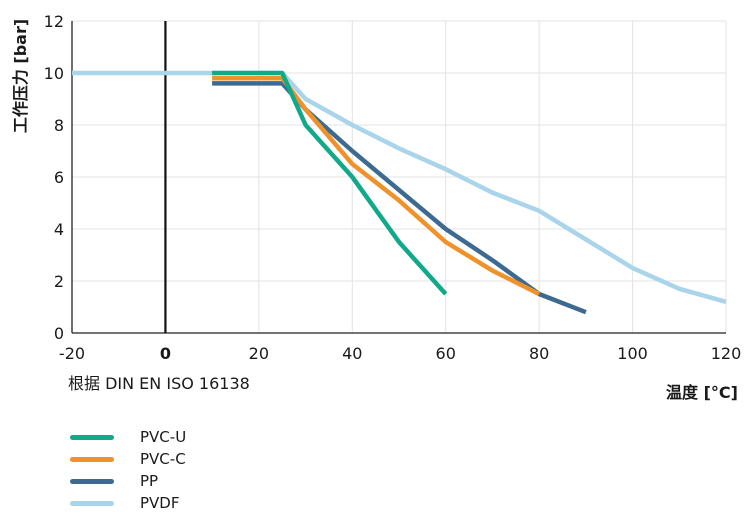 The height and width of the screenshot is (523, 745). I want to click on y-tick-label: 2, so click(59, 281).